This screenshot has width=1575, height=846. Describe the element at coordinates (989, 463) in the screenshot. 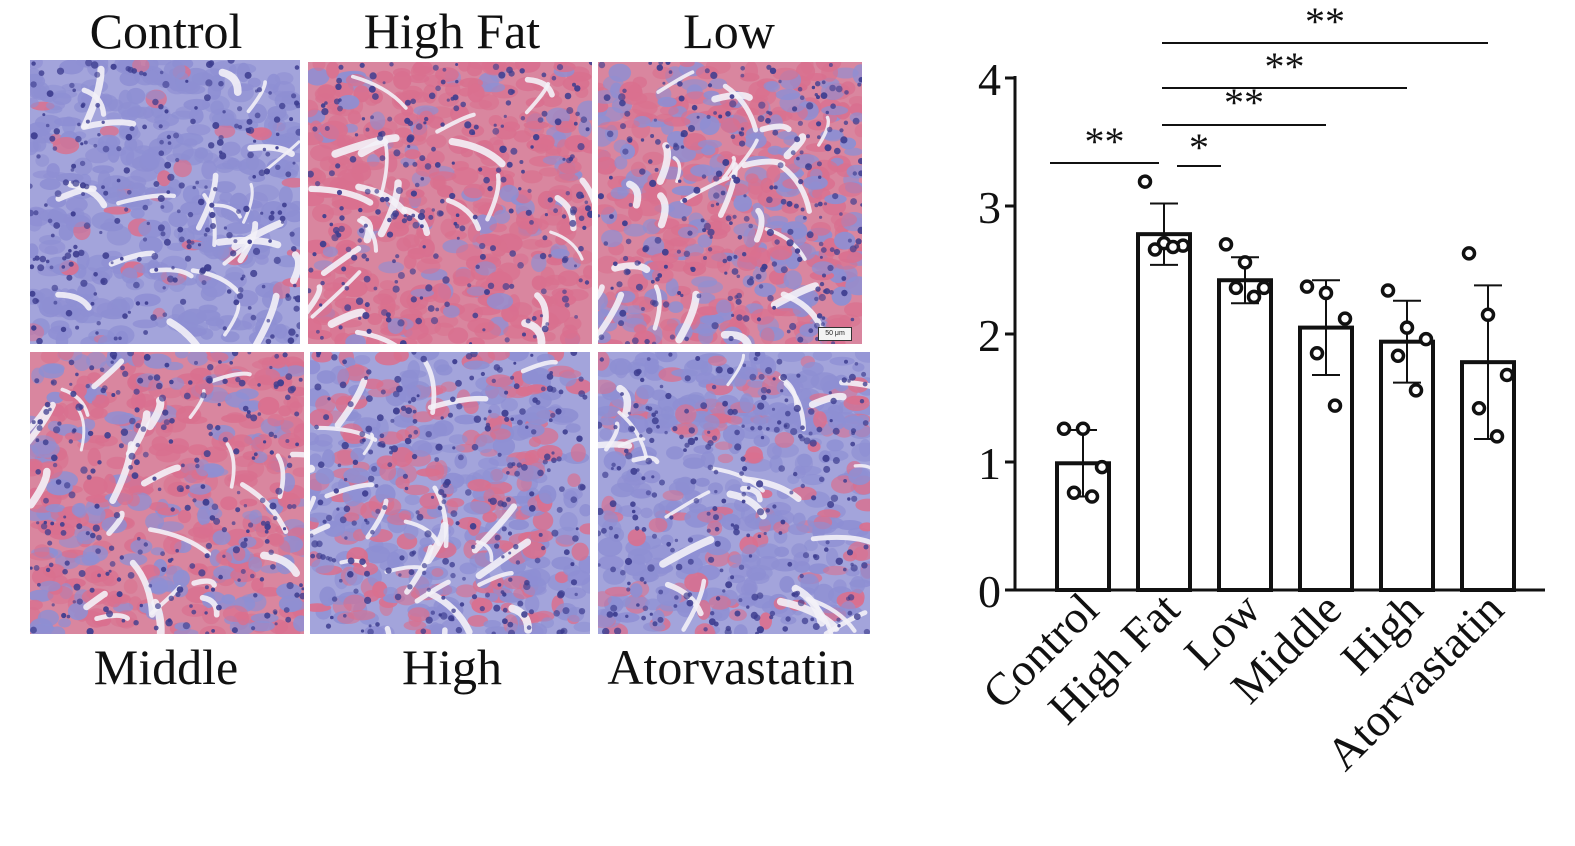

I see `y-tick-label: 1` at that location.